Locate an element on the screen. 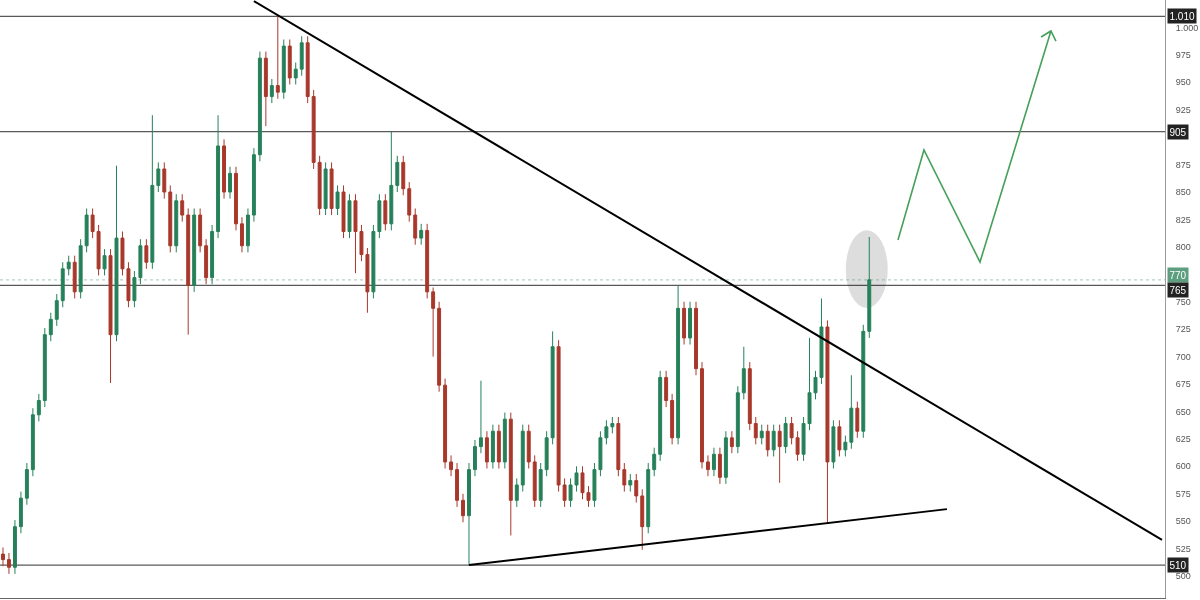 The image size is (1200, 600). y-tick-label: 750 is located at coordinates (1183, 301).